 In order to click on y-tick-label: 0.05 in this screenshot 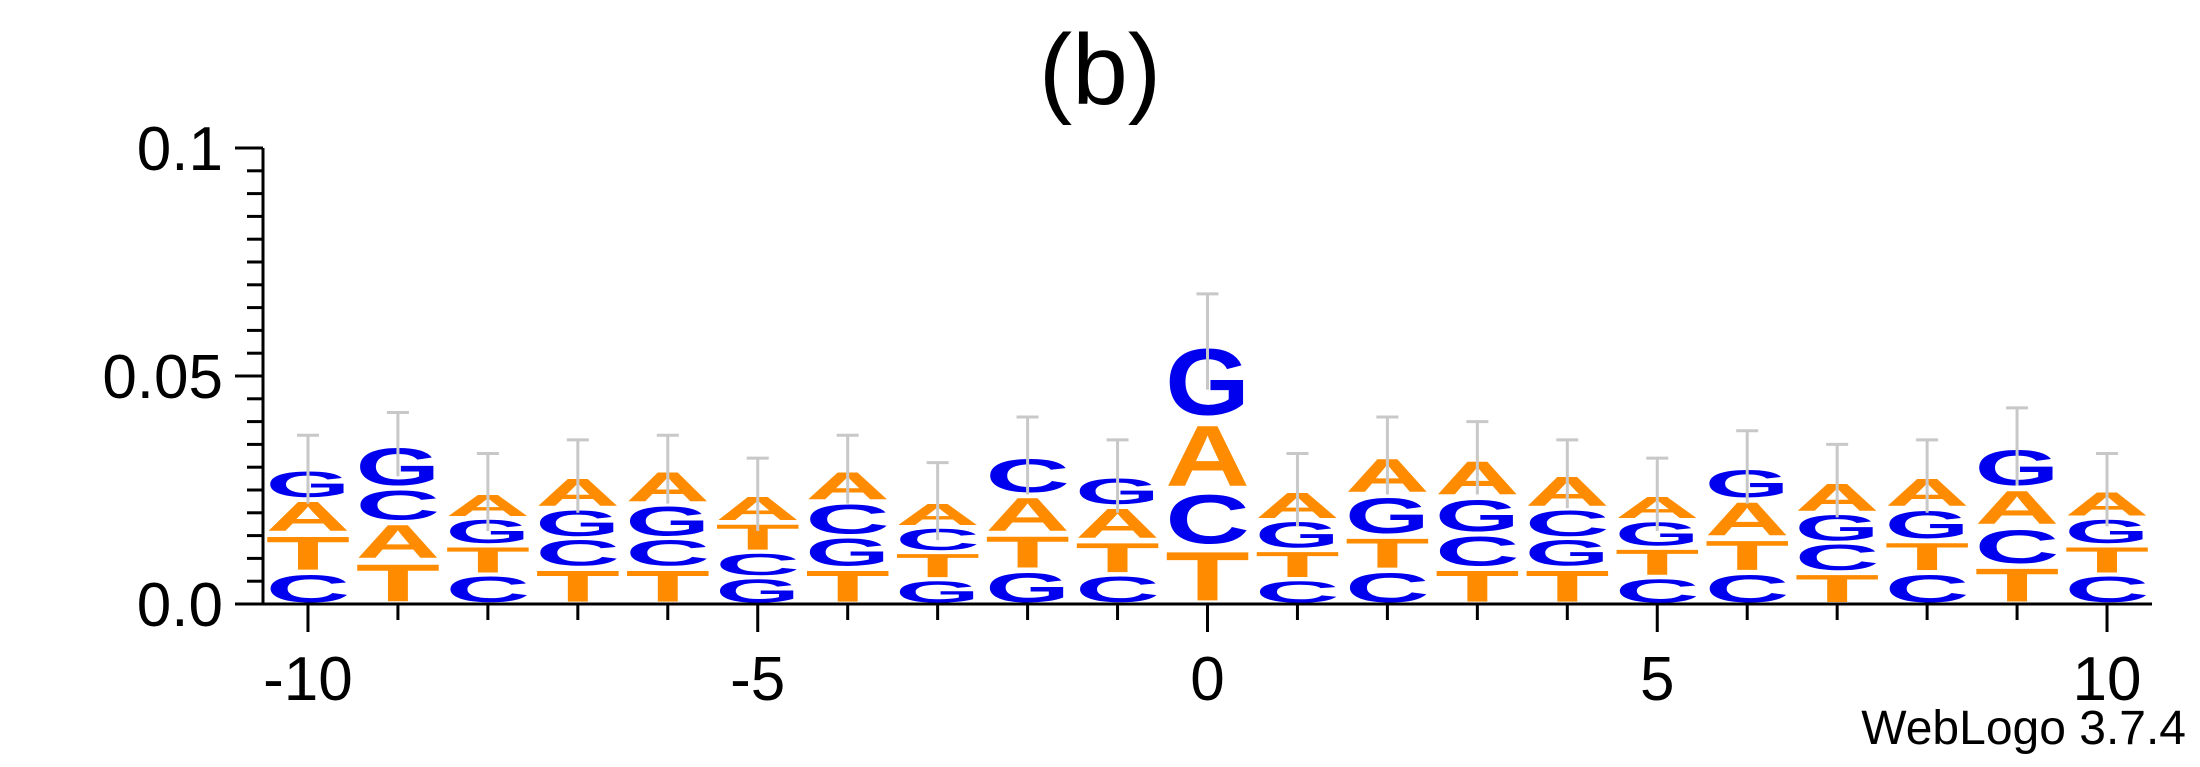, I will do `click(162, 377)`.